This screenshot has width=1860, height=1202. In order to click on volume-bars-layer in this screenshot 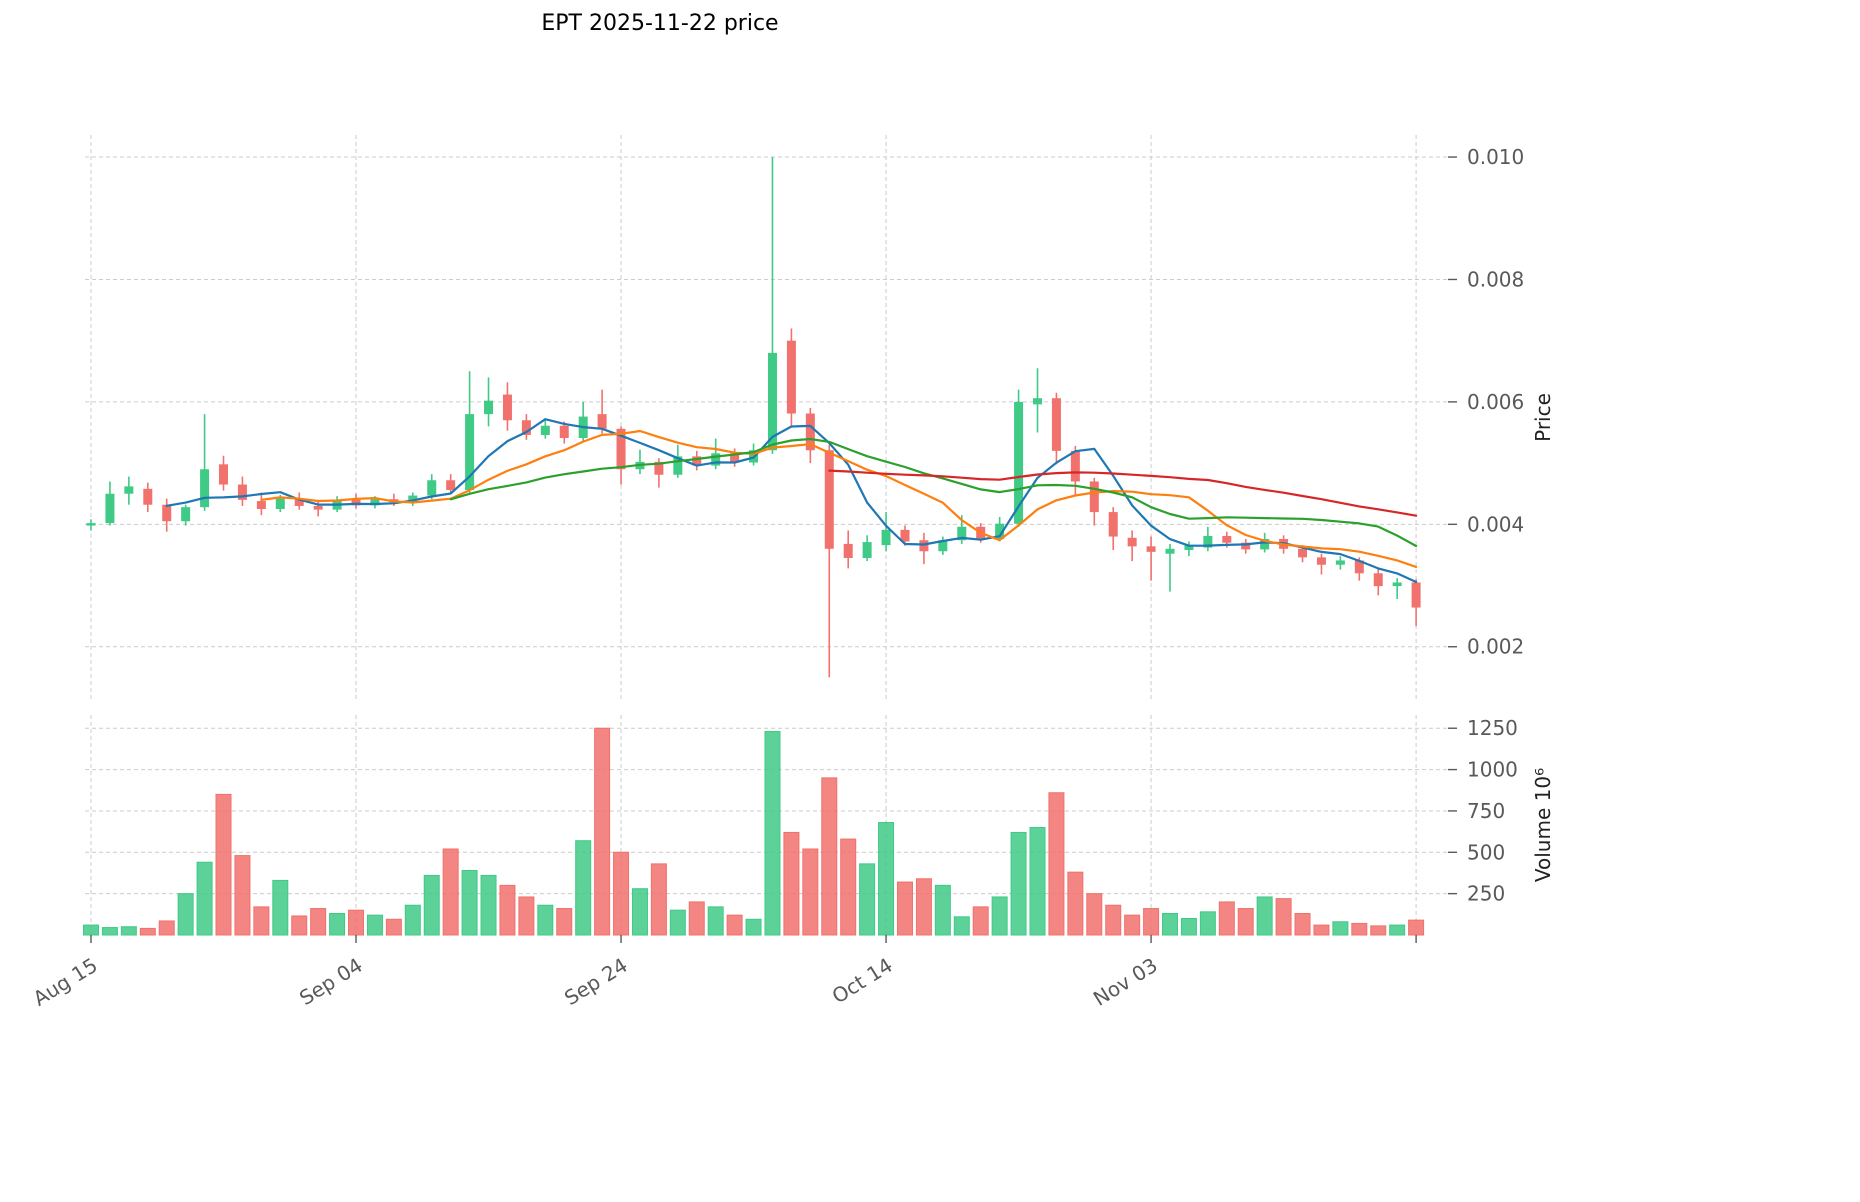, I will do `click(754, 831)`.